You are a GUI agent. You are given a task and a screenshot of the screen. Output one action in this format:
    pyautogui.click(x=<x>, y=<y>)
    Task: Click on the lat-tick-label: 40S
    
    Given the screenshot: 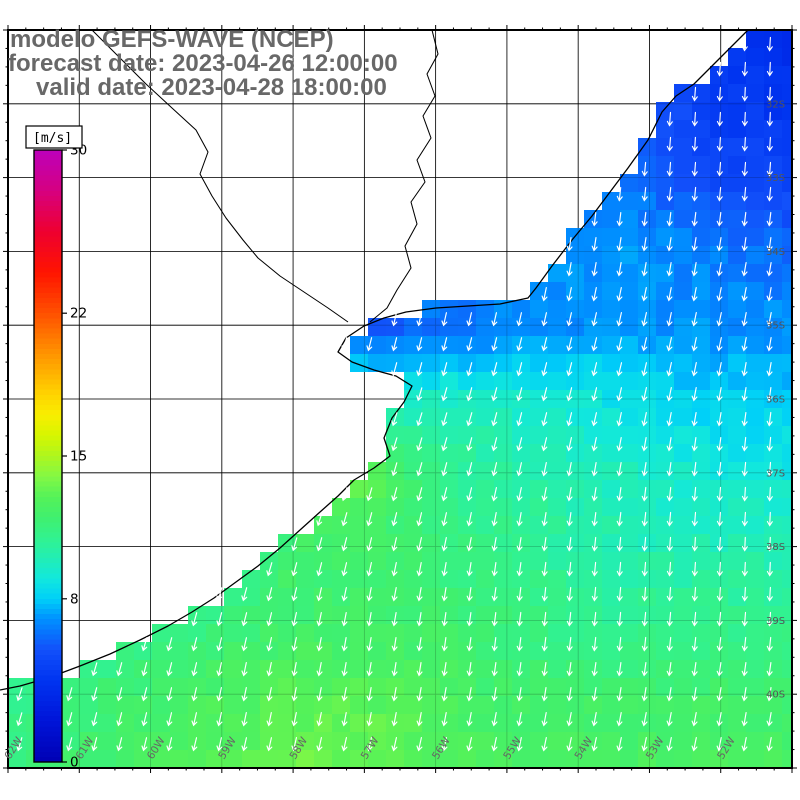 What is the action you would take?
    pyautogui.click(x=775, y=695)
    